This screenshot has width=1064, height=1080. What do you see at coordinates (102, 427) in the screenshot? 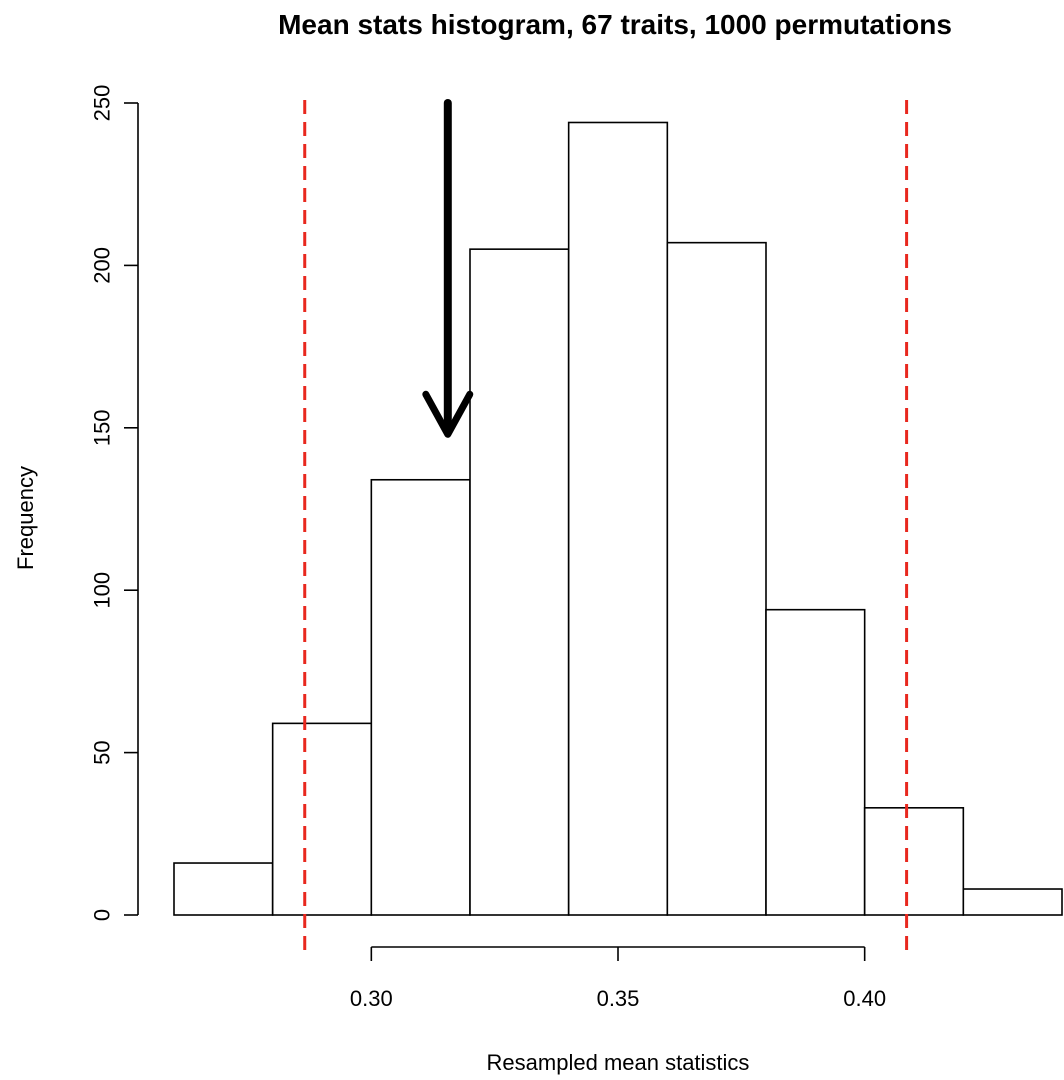
I see `y-tick-label: 150` at bounding box center [102, 427].